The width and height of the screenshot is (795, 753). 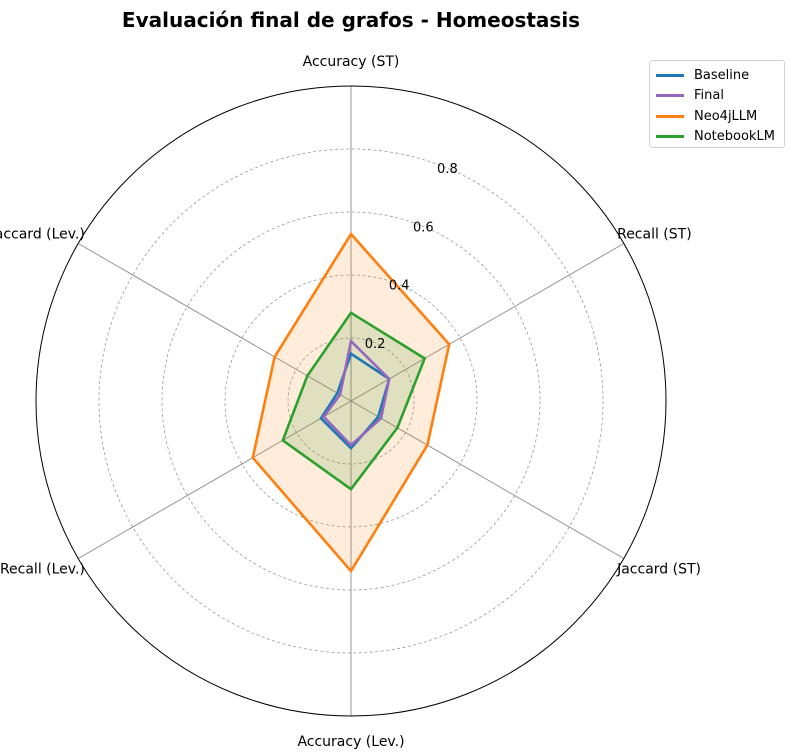 I want to click on legend-item: Baseline, so click(x=717, y=75).